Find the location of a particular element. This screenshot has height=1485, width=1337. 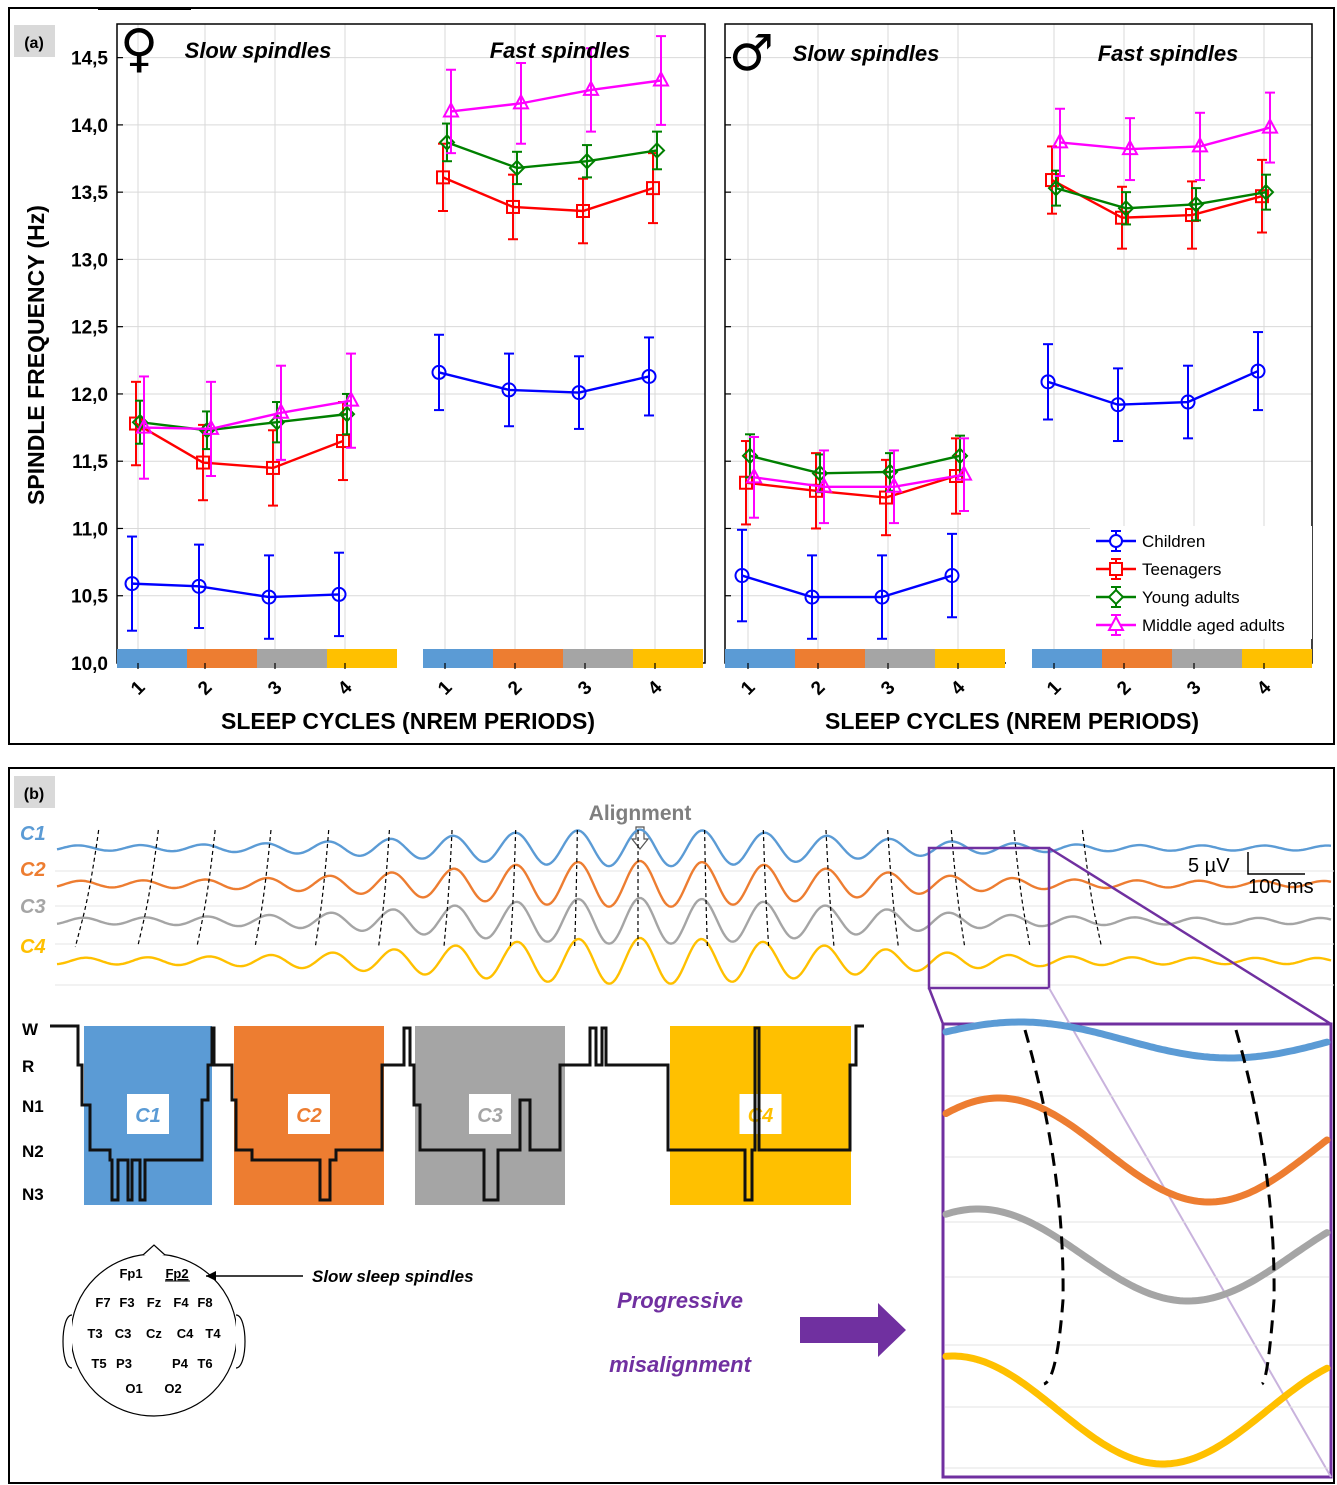

y-tick-label: 14,0 is located at coordinates (89, 126).